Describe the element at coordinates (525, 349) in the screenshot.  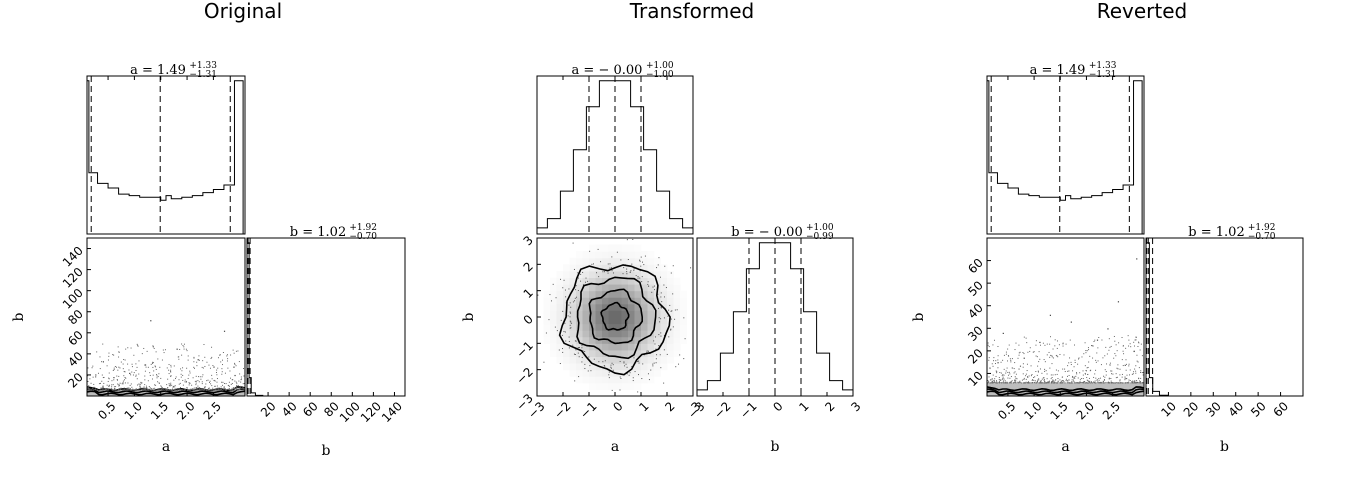
I see `b-y-tick-label: −1` at that location.